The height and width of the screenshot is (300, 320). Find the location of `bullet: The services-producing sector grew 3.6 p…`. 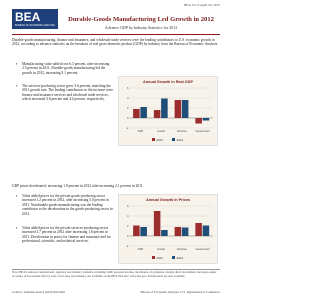

bullet: The services-producing sector grew 3.6 p… is located at coordinates (65, 93).